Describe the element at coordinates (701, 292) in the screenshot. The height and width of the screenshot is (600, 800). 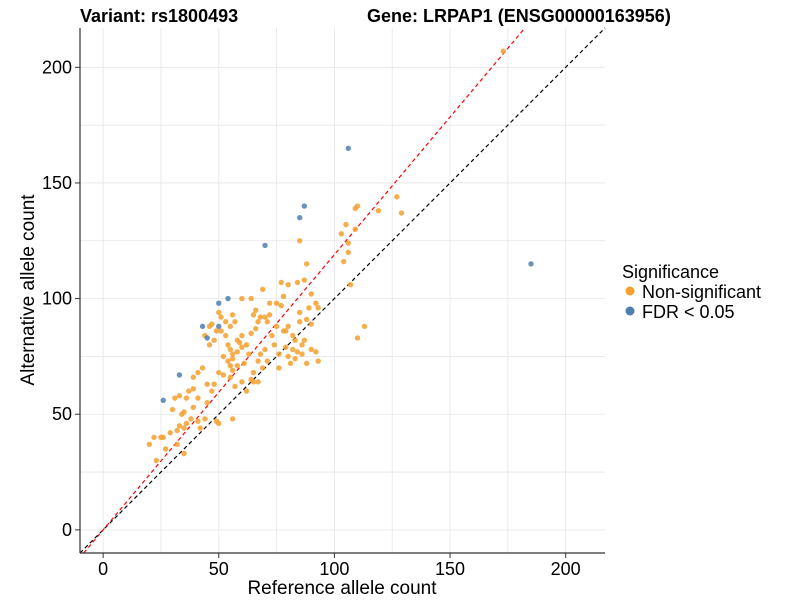
I see `legend-label-non-significant: Non-significant` at that location.